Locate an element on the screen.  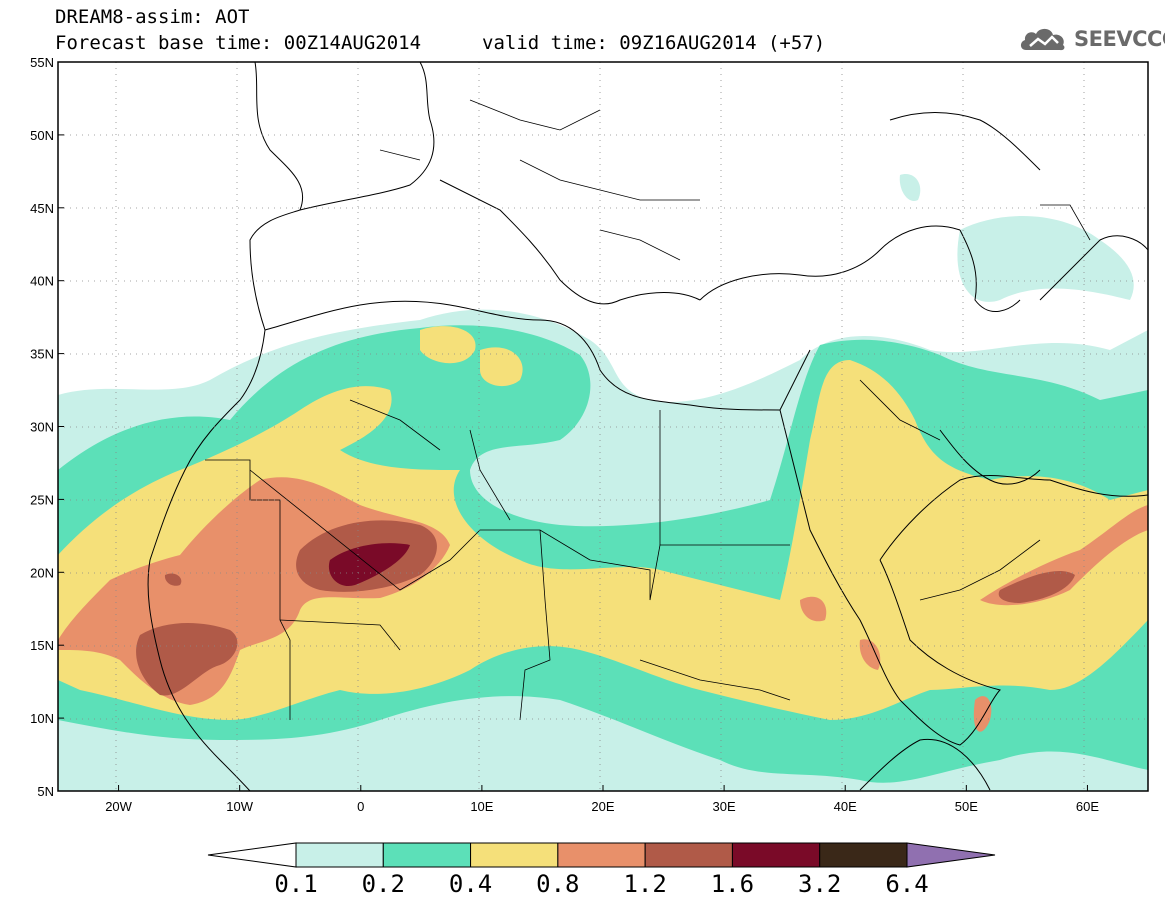
lon-label-10W: 10W is located at coordinates (239, 806).